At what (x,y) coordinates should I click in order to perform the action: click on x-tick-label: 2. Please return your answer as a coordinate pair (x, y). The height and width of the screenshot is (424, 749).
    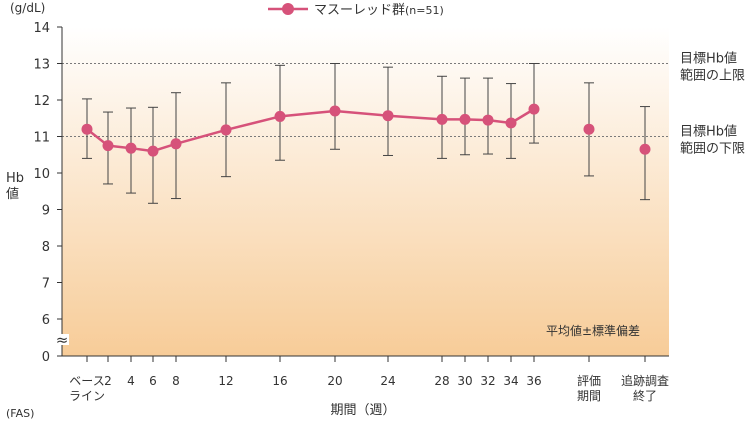
    Looking at the image, I should click on (108, 381).